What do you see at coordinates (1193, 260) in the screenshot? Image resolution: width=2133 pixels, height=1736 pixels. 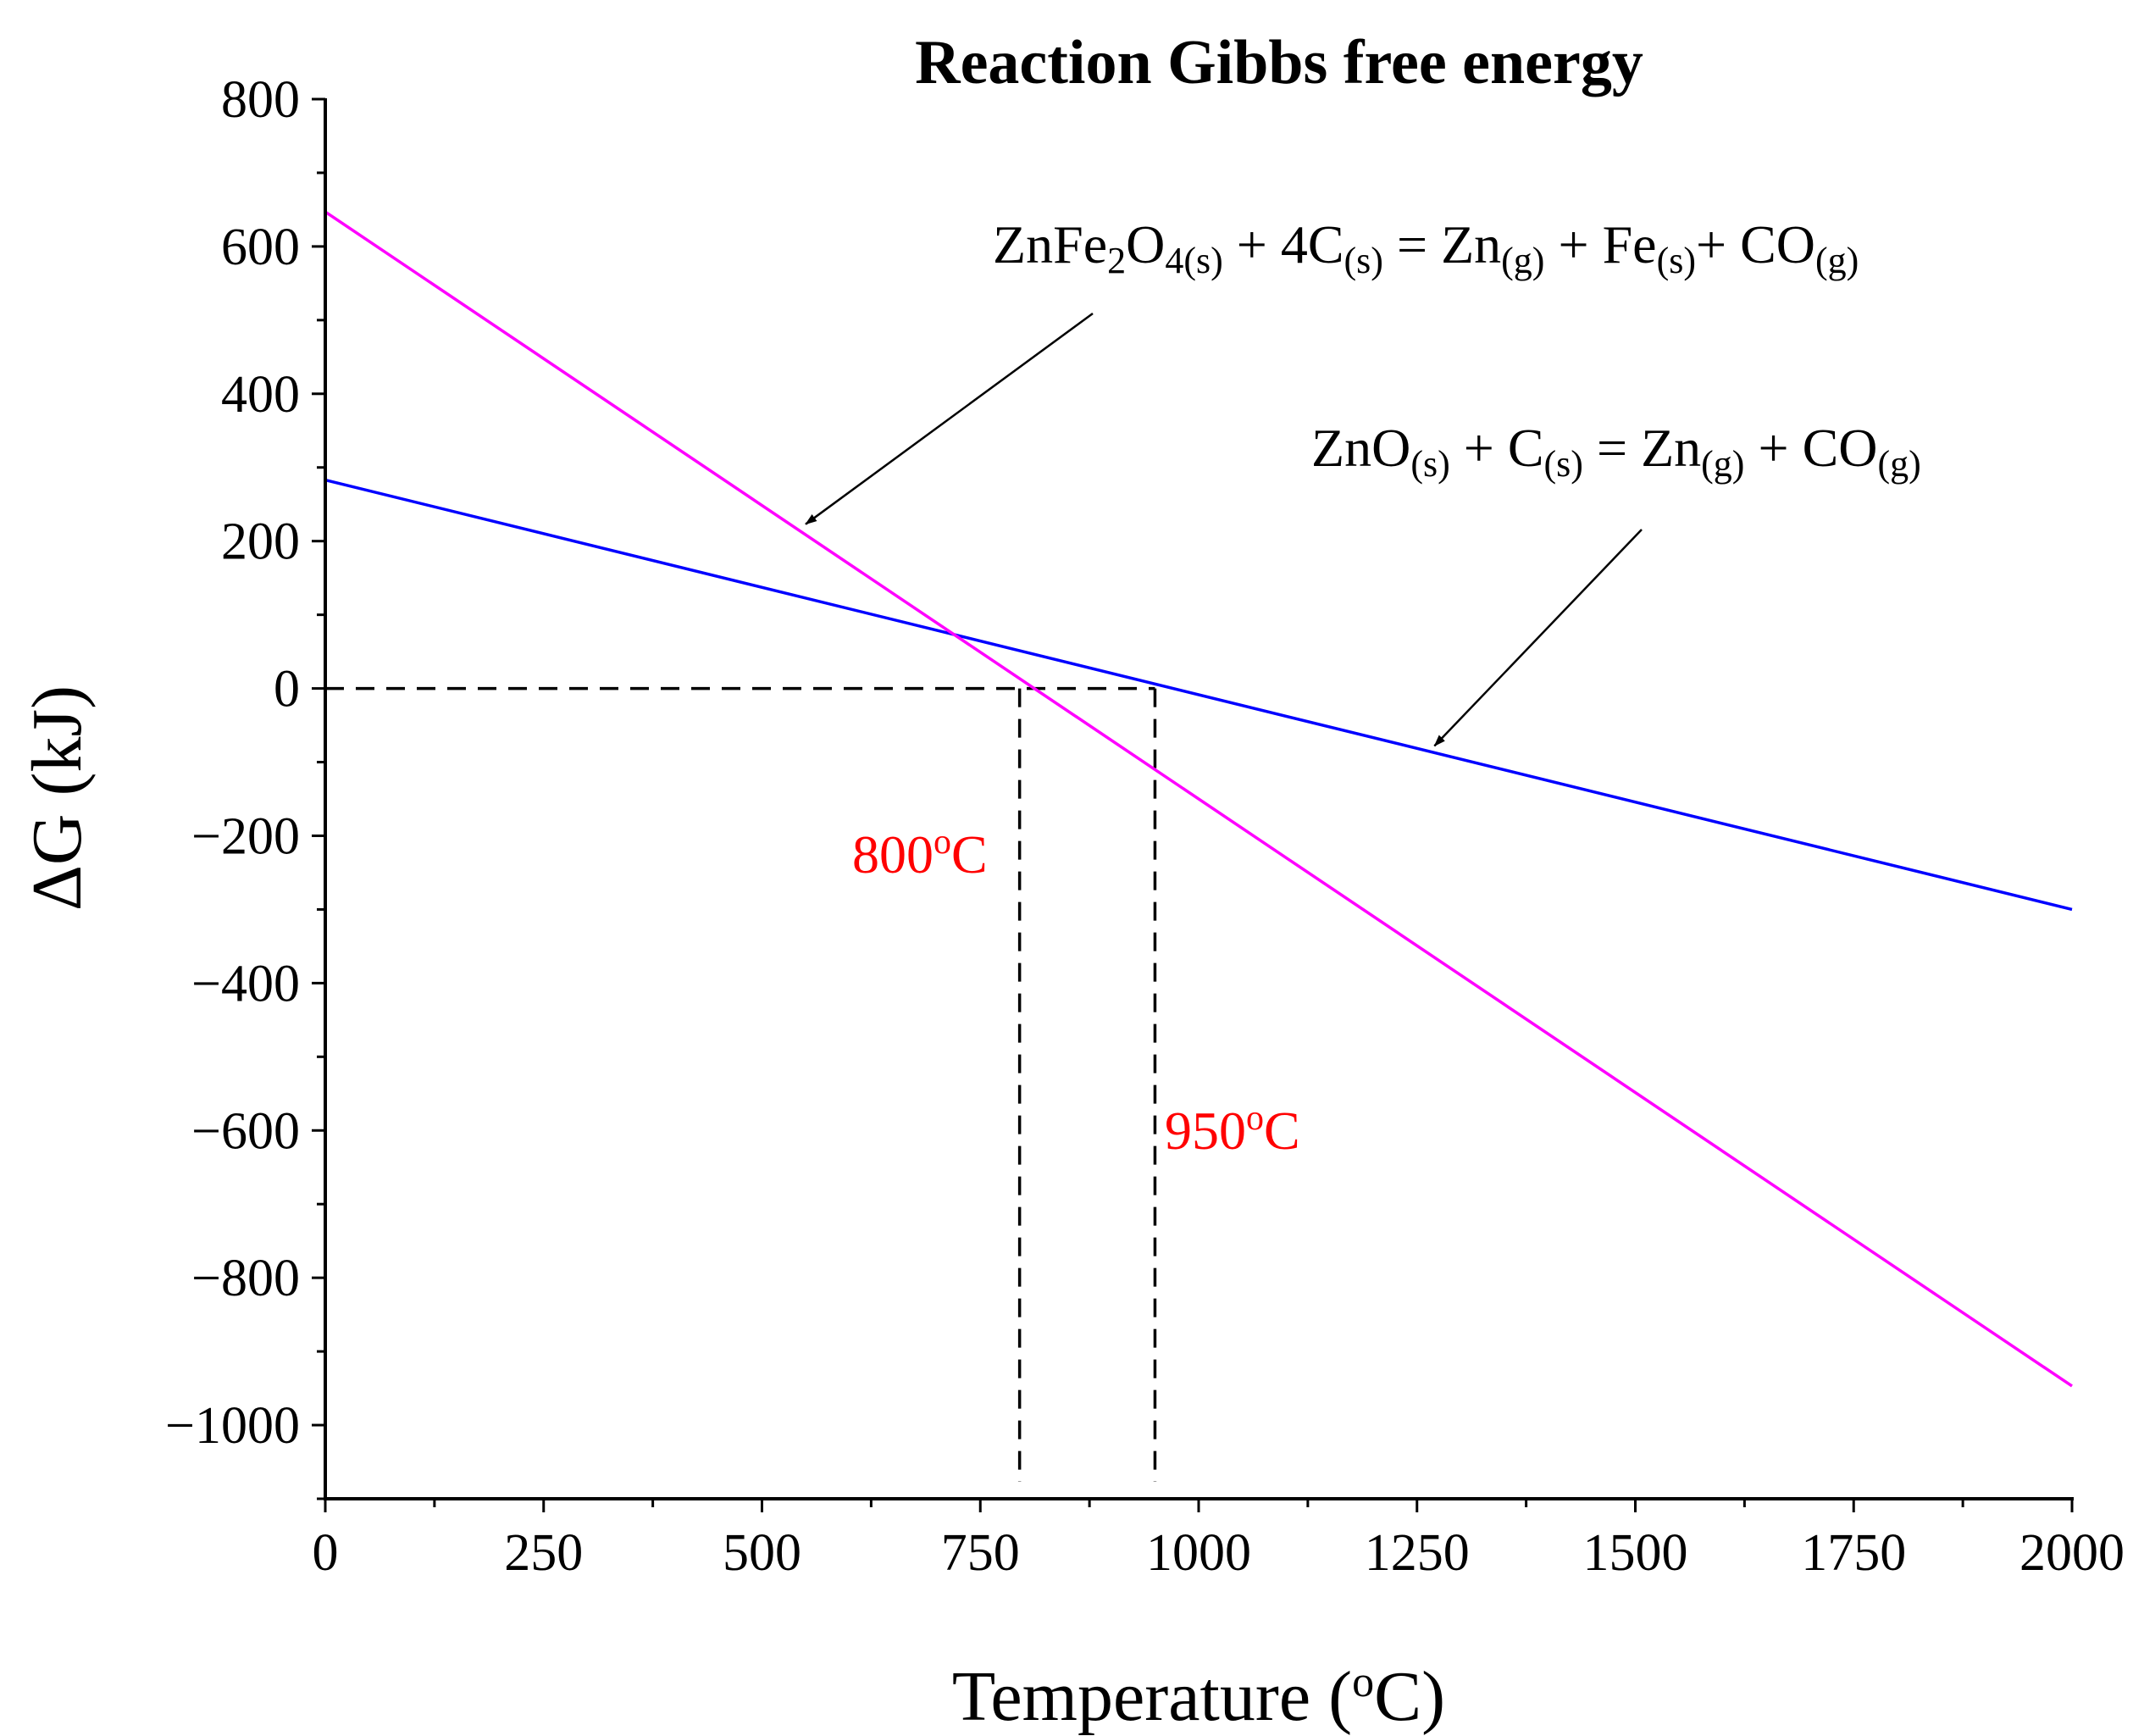 I see `subscript: 4(s)` at bounding box center [1193, 260].